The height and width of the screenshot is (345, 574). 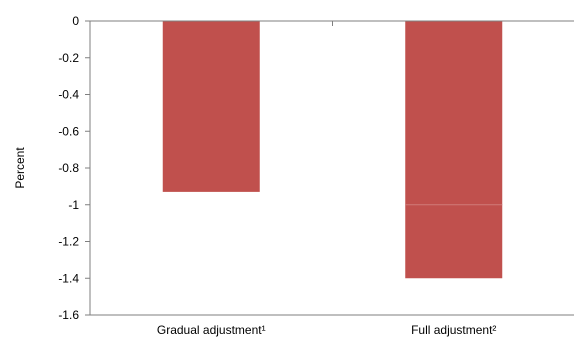 I want to click on y-tick-label: -1.6, so click(x=68, y=315).